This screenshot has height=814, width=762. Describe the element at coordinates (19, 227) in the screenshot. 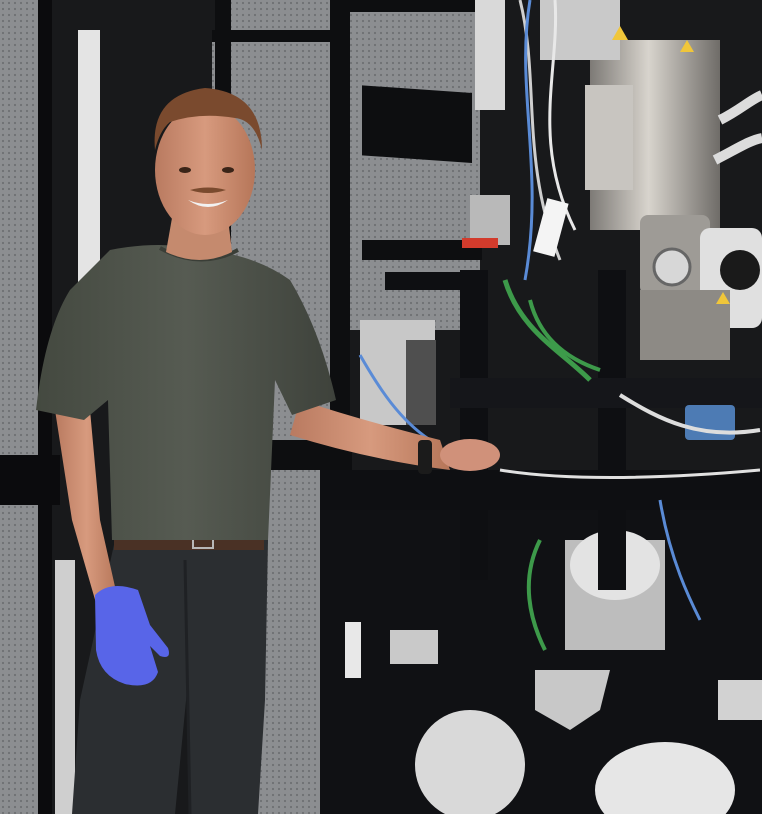

I see `acoustic-panel-left` at that location.